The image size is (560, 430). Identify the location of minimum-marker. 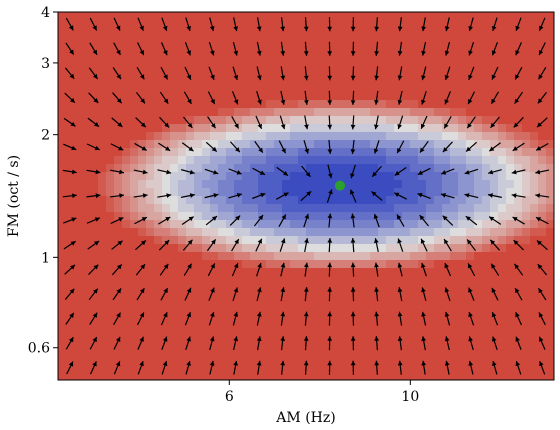
(339, 185).